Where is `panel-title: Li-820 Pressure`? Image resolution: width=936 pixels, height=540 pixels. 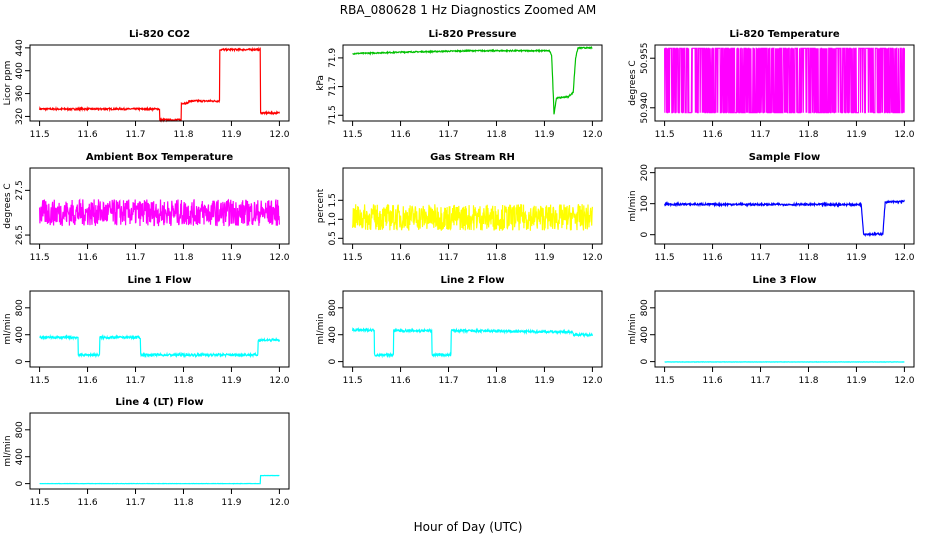 panel-title: Li-820 Pressure is located at coordinates (472, 34).